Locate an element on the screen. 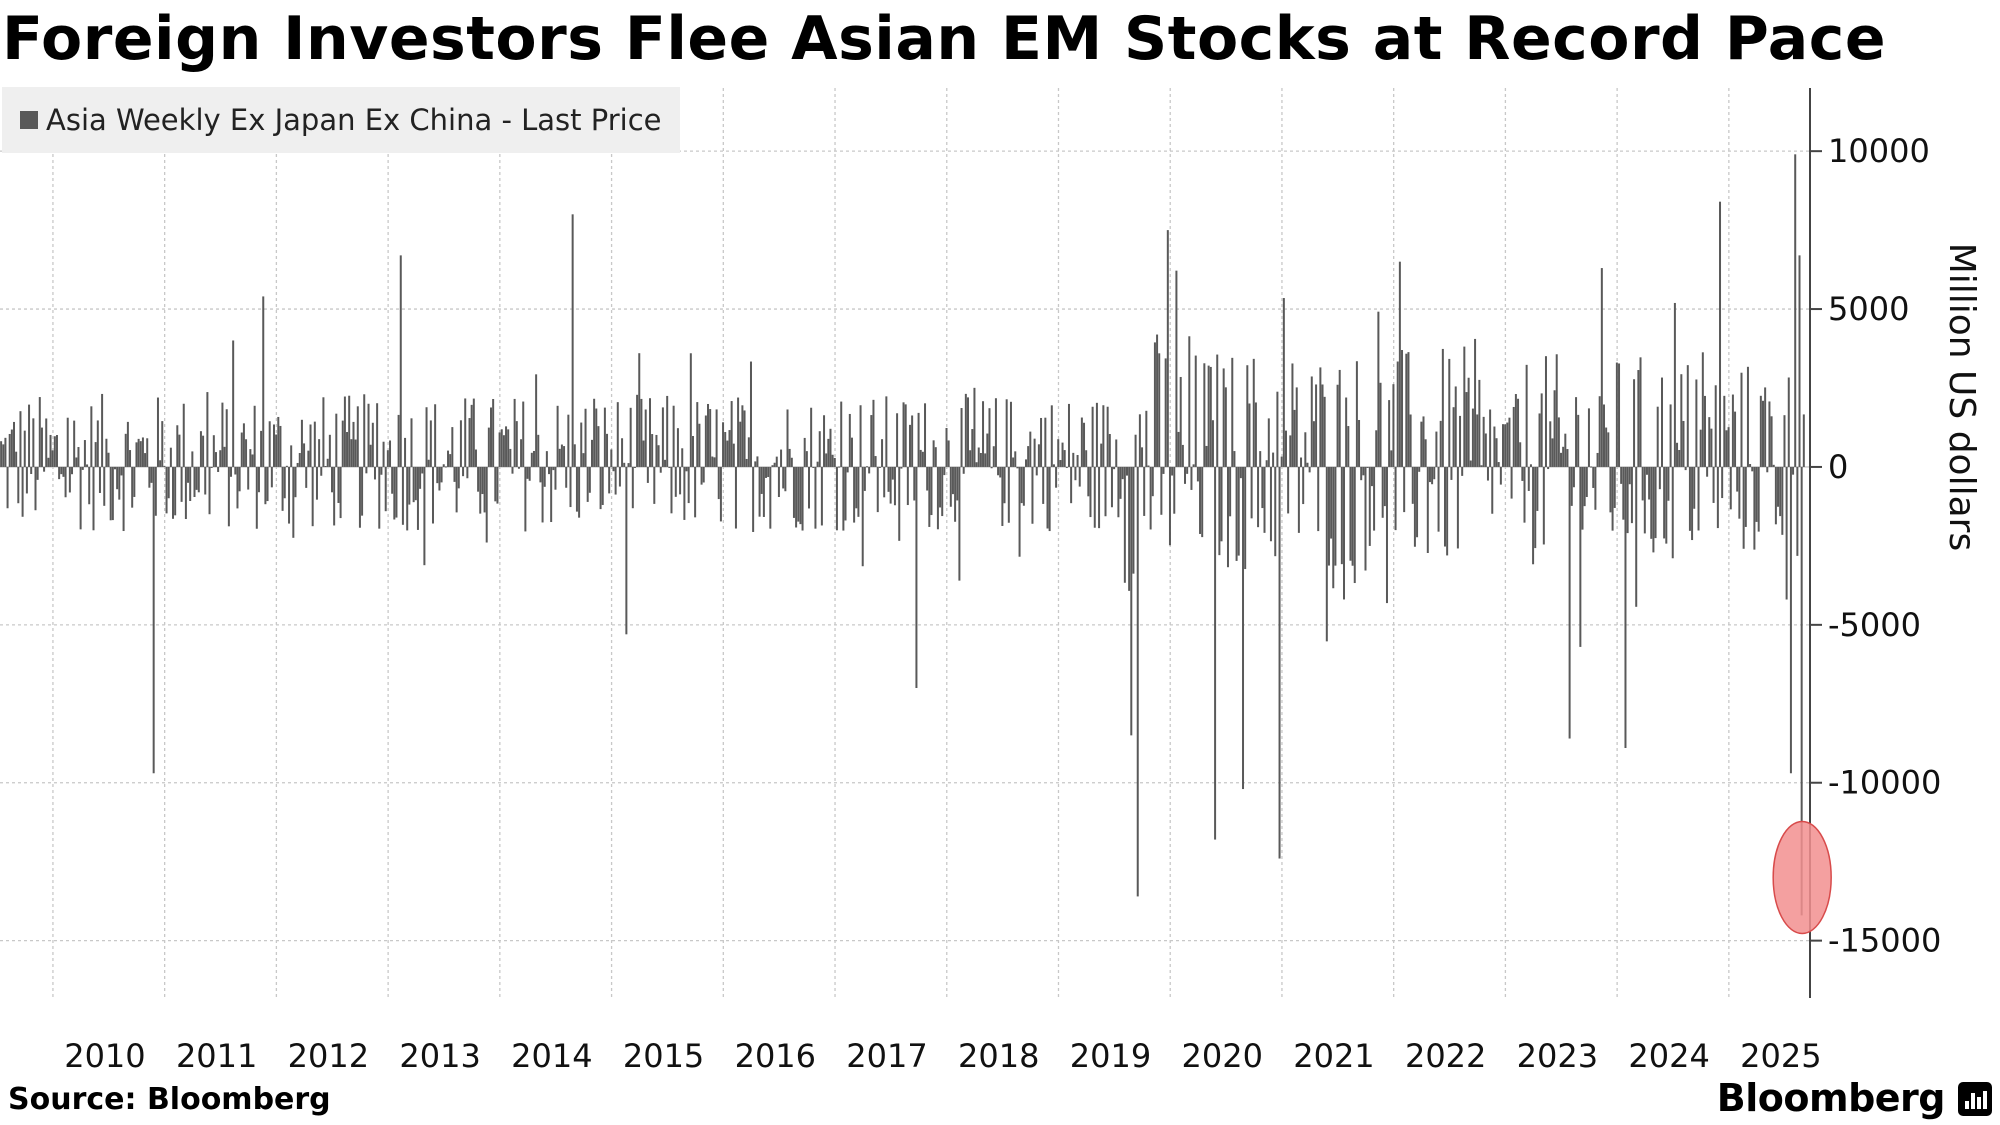 Image resolution: width=2000 pixels, height=1125 pixels. x-tick-label: 2022 is located at coordinates (1445, 1056).